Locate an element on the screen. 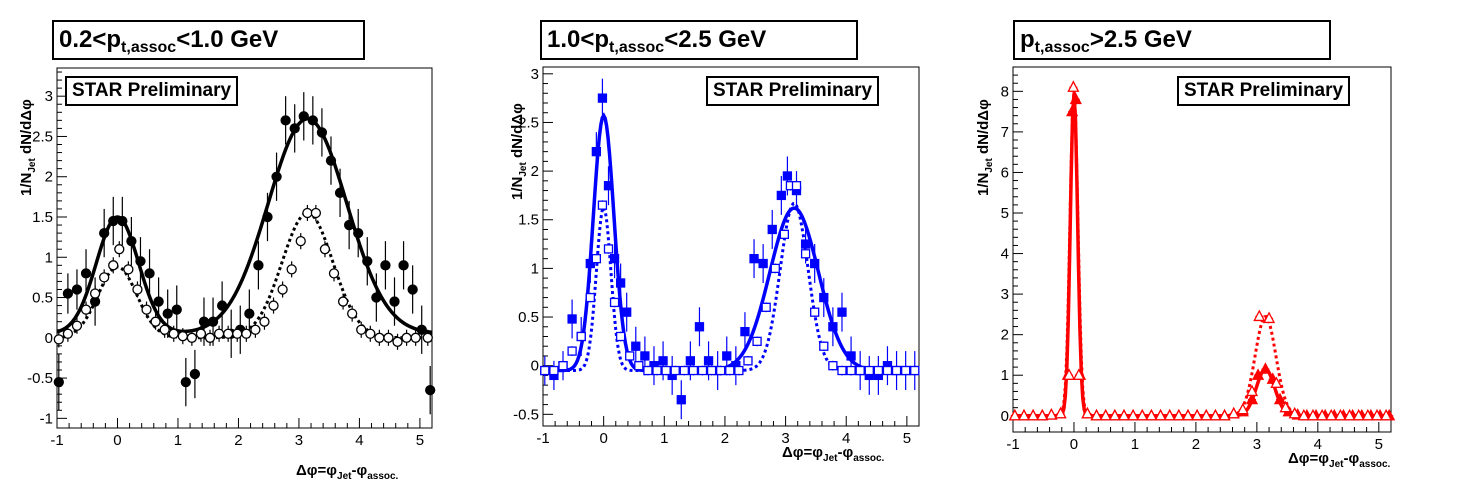 Image resolution: width=1466 pixels, height=502 pixels. panel-2-star-preliminary: STAR Preliminary is located at coordinates (793, 91).